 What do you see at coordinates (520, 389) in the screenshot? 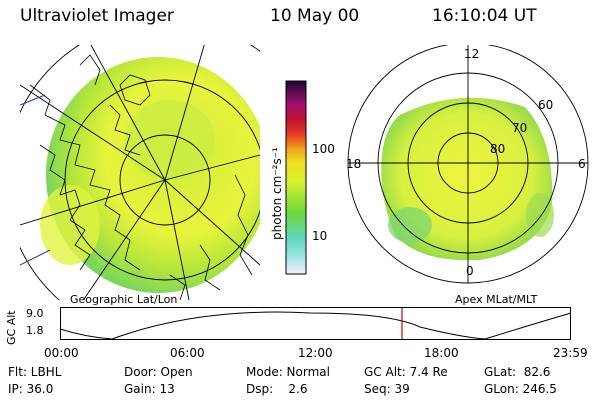
I see `status-glon: GLon: 246.5` at bounding box center [520, 389].